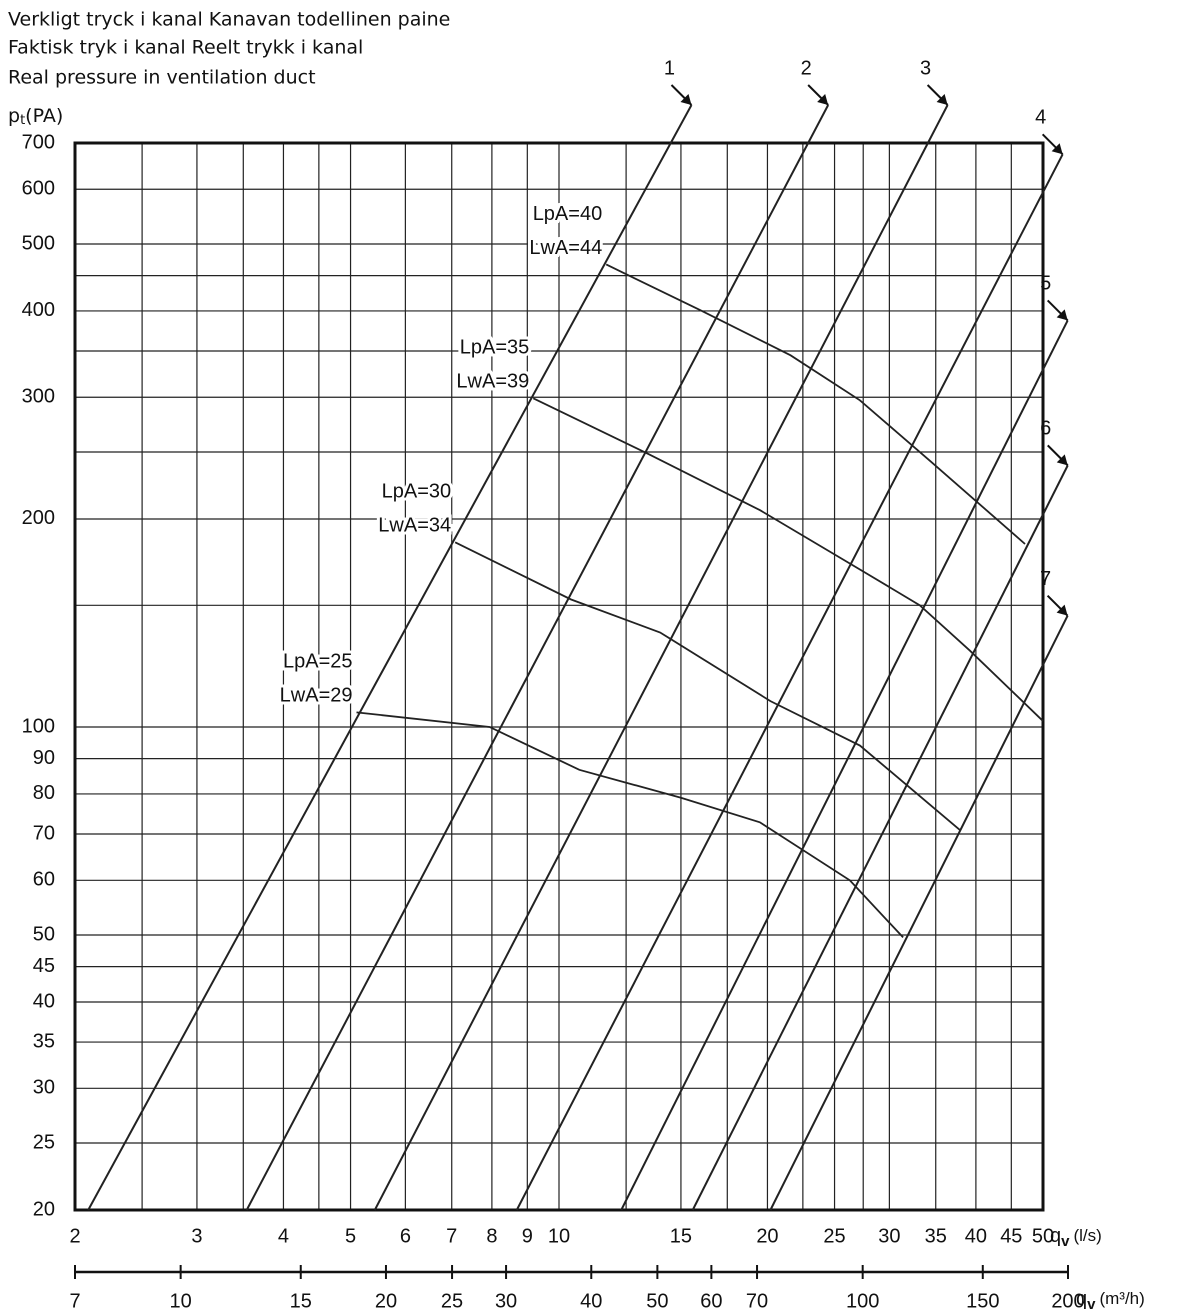  I want to click on lpa-label: LpA=30, so click(417, 492).